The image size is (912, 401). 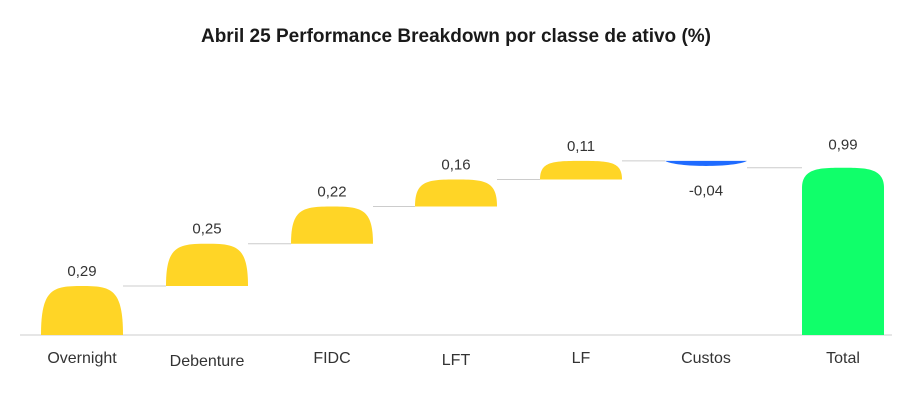 I want to click on bar-debenture, so click(x=207, y=264).